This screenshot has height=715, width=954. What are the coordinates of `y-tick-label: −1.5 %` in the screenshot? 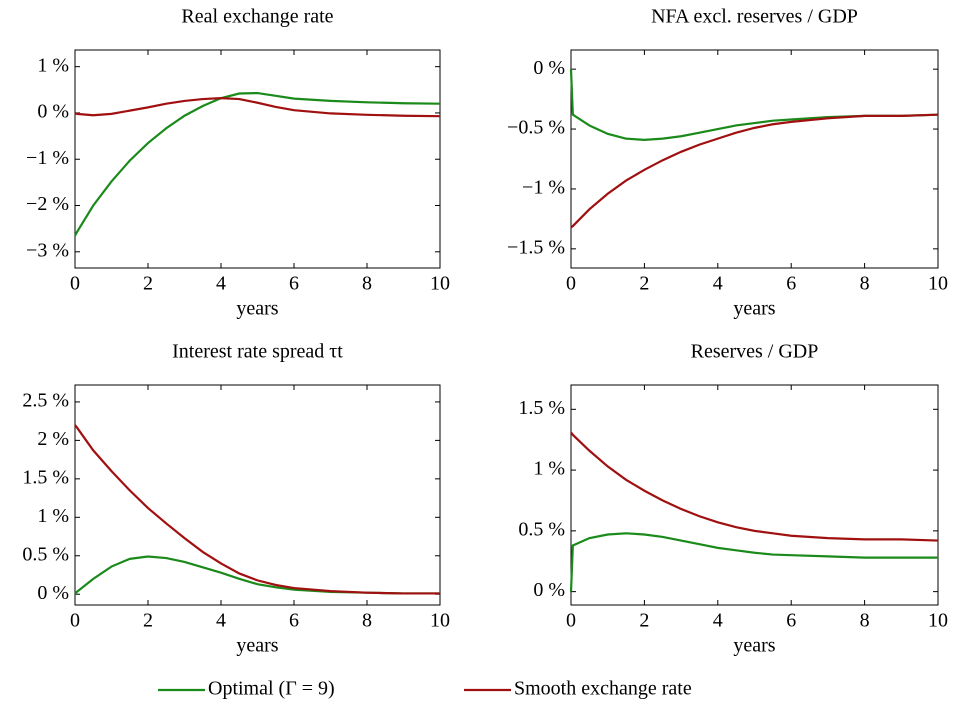 It's located at (536, 247).